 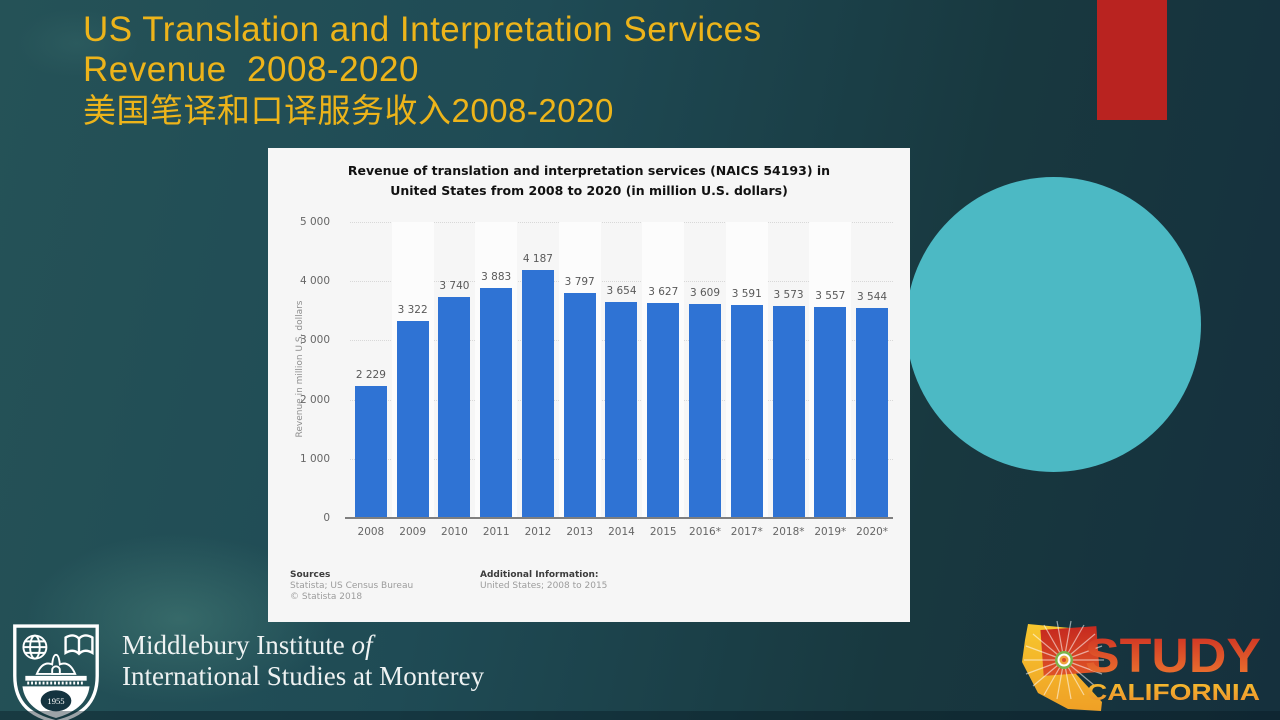 I want to click on bar-column: 3 609, so click(x=705, y=370).